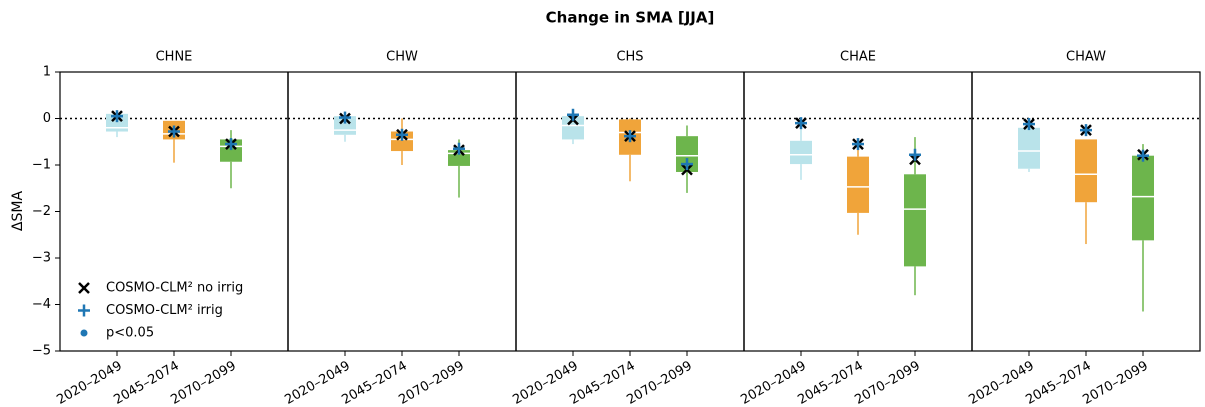  Describe the element at coordinates (47, 72) in the screenshot. I see `y-tick-label: 1` at that location.